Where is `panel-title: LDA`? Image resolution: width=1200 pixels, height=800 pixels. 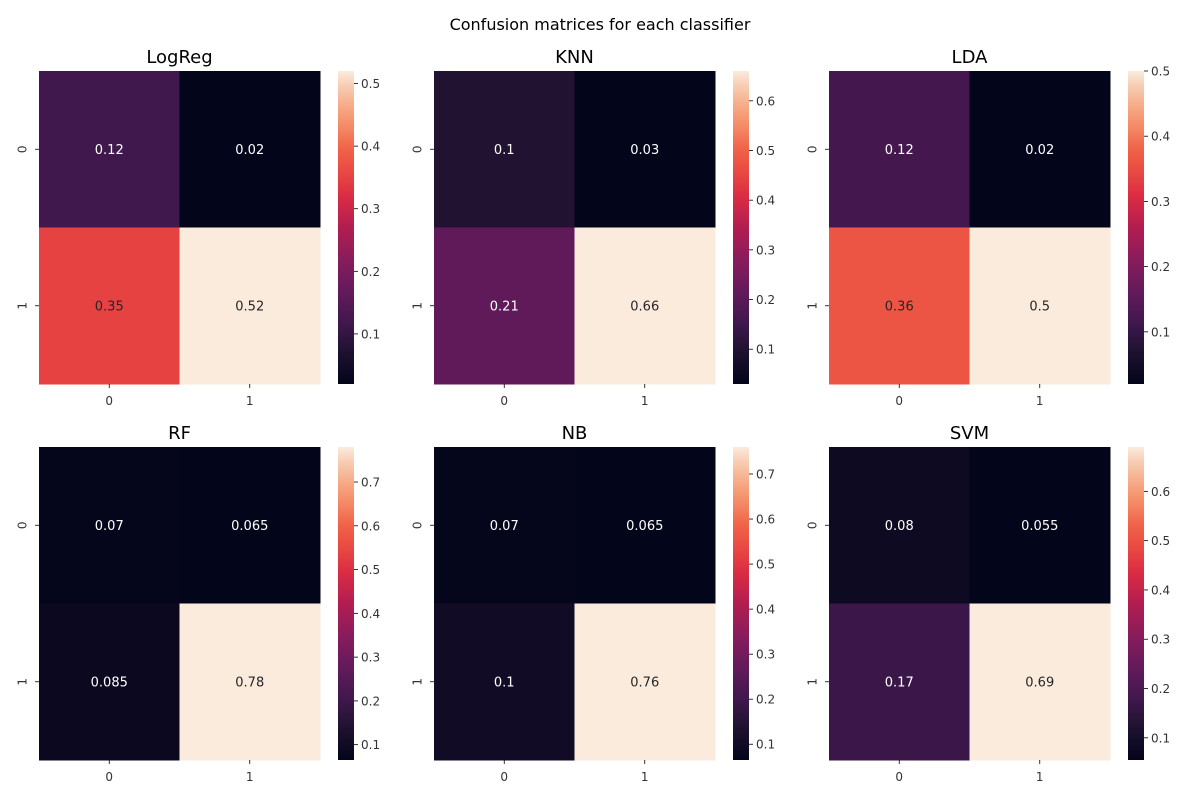
panel-title: LDA is located at coordinates (970, 57).